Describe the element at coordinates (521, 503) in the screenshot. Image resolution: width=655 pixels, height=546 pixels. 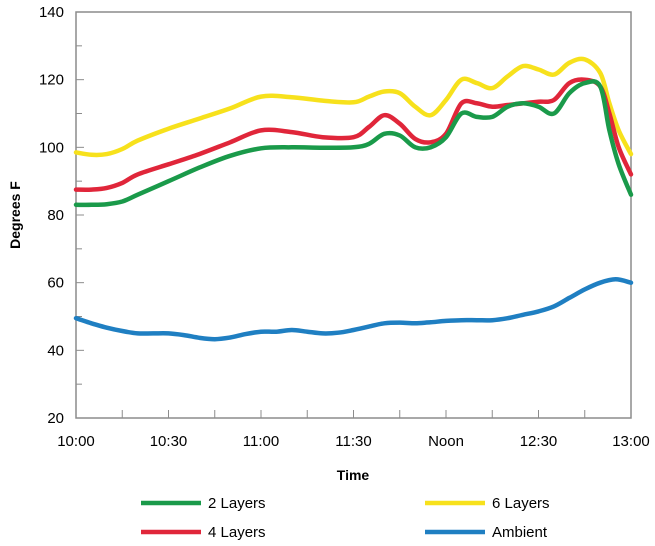
I see `legend-label-6-layers: 6 Layers` at that location.